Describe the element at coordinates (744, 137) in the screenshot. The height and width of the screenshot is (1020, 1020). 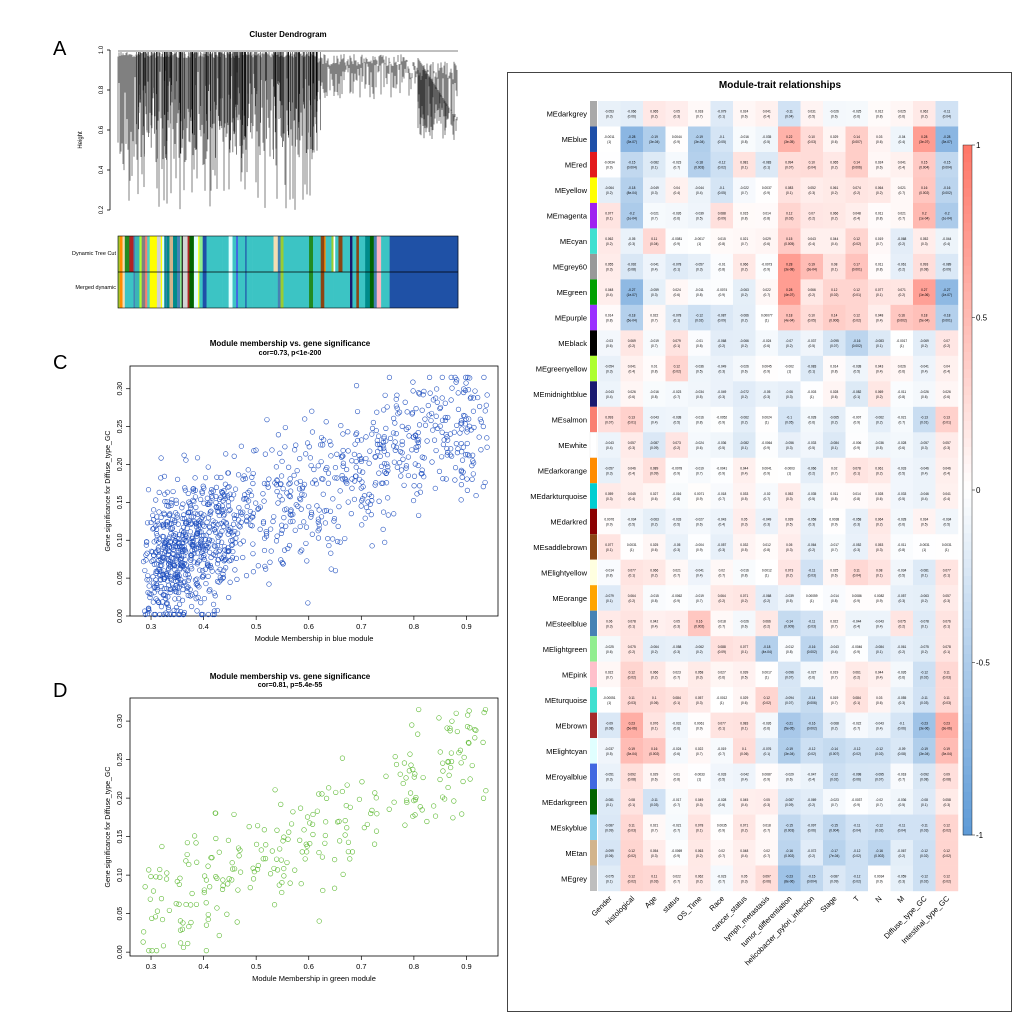
I see `cell-value: -0.016` at that location.